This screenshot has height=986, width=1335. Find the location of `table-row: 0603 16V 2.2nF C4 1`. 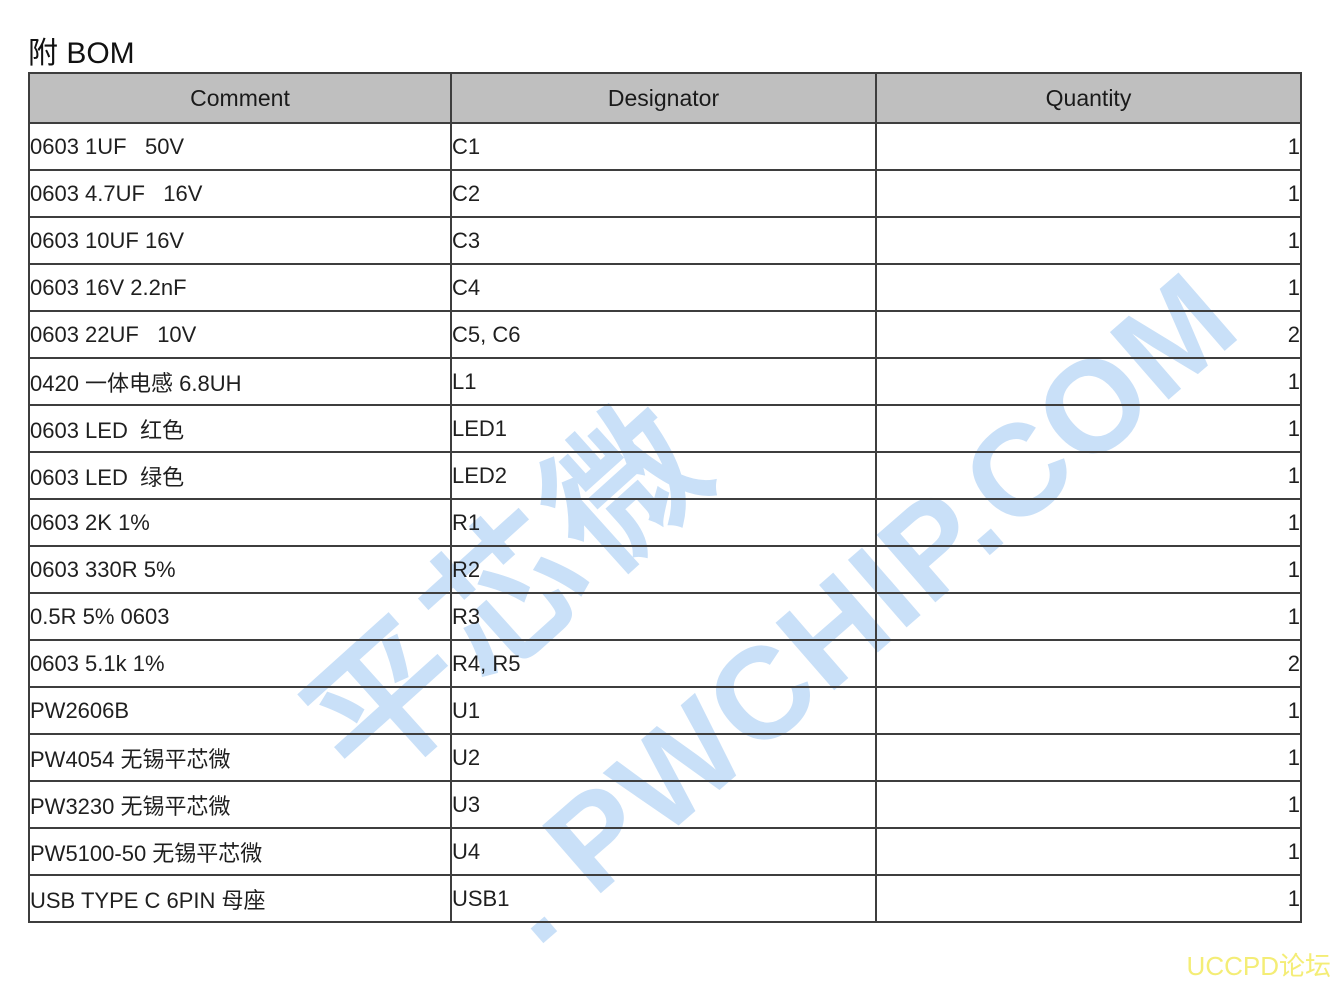

table-row: 0603 16V 2.2nF C4 1 is located at coordinates (665, 287).